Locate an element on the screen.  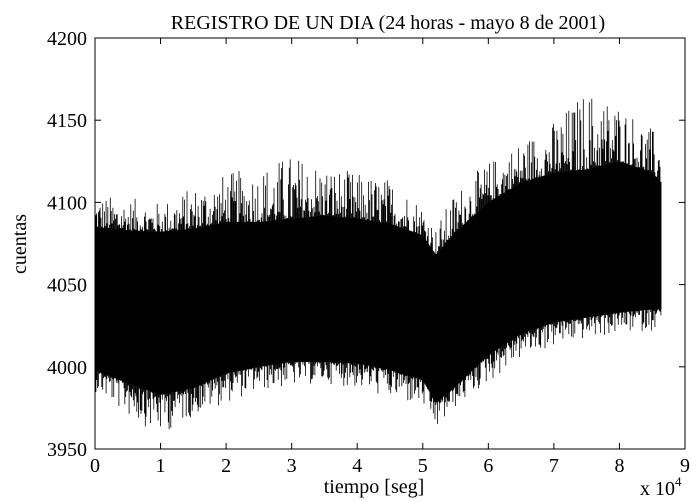
y-axis-label: cuentas is located at coordinates (20, 244).